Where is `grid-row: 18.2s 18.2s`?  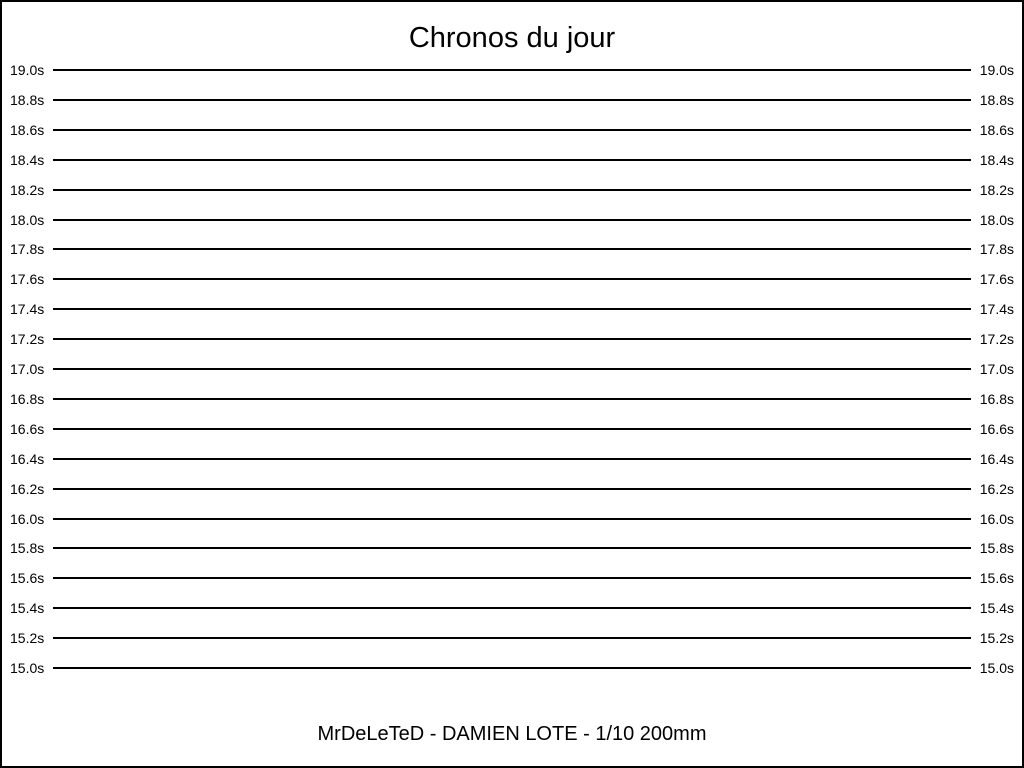
grid-row: 18.2s 18.2s is located at coordinates (512, 190).